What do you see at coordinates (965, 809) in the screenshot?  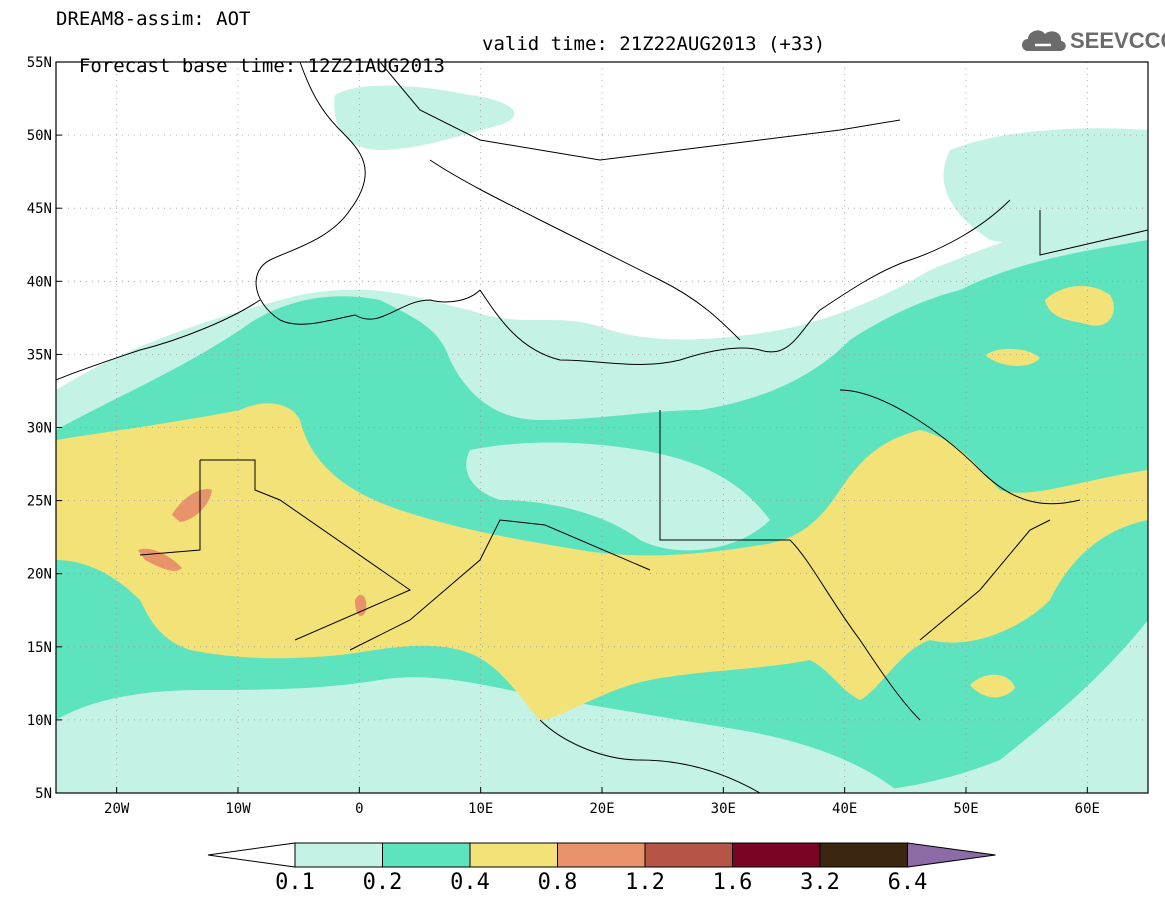 I see `lon-label: 50E` at bounding box center [965, 809].